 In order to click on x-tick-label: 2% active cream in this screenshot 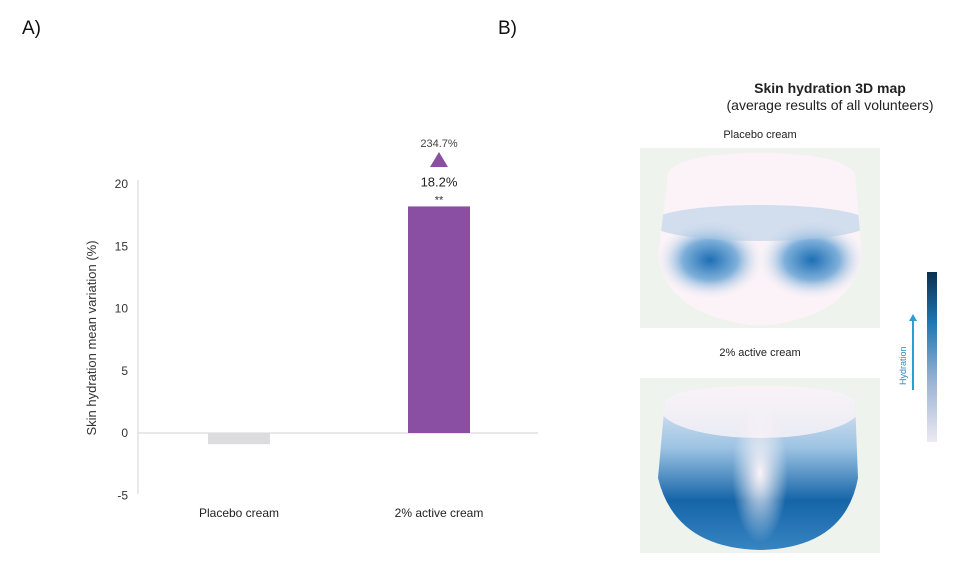, I will do `click(439, 513)`.